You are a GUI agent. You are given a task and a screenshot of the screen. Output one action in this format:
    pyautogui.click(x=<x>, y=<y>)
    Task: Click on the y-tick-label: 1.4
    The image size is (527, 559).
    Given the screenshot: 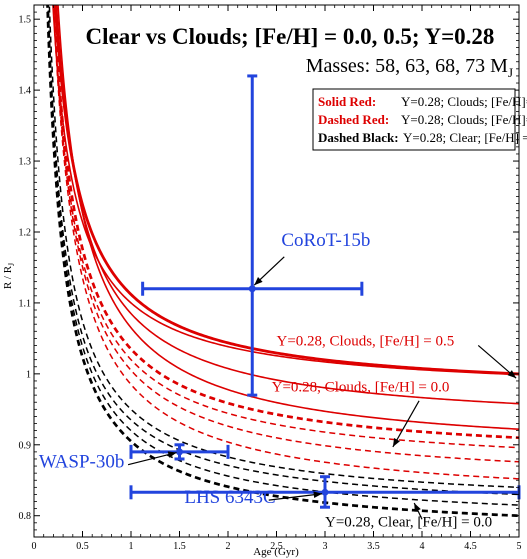 What is the action you would take?
    pyautogui.click(x=25, y=91)
    